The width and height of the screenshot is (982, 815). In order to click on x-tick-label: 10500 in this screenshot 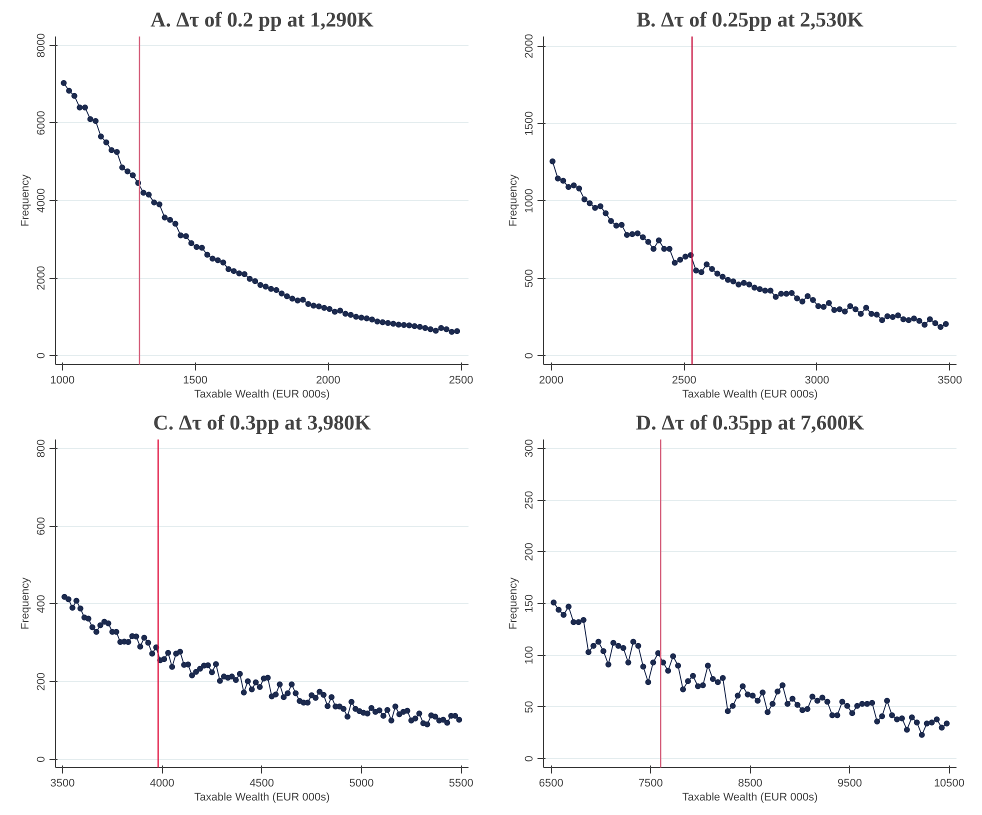, I will do `click(949, 784)`.